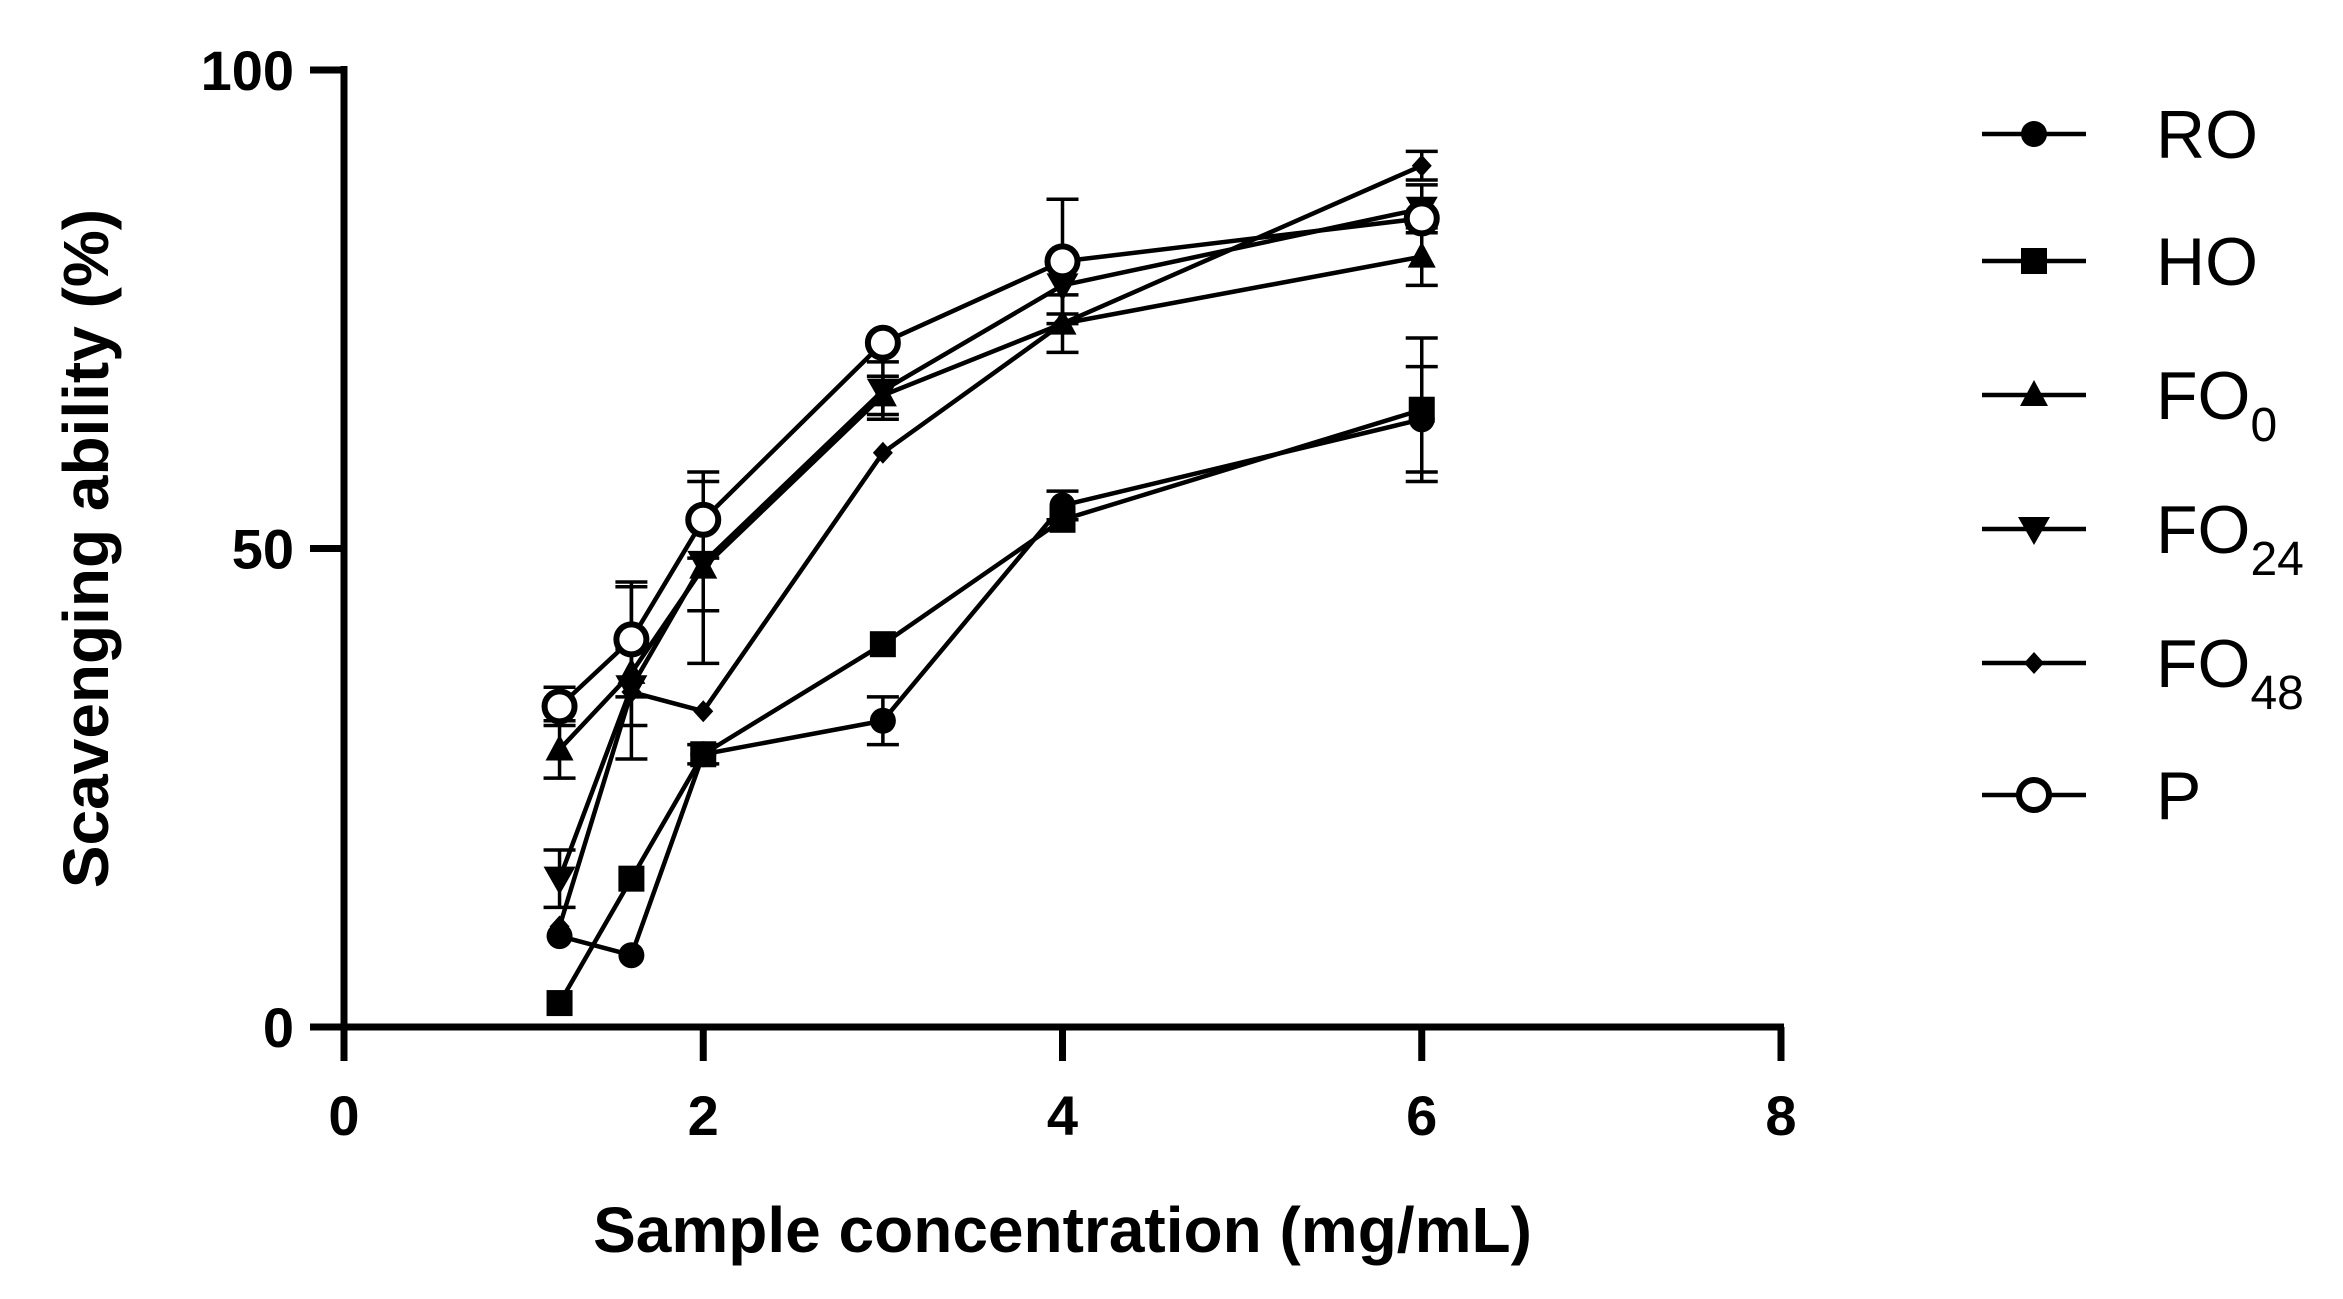 The height and width of the screenshot is (1299, 2343). I want to click on legend-label-main: RO, so click(2207, 135).